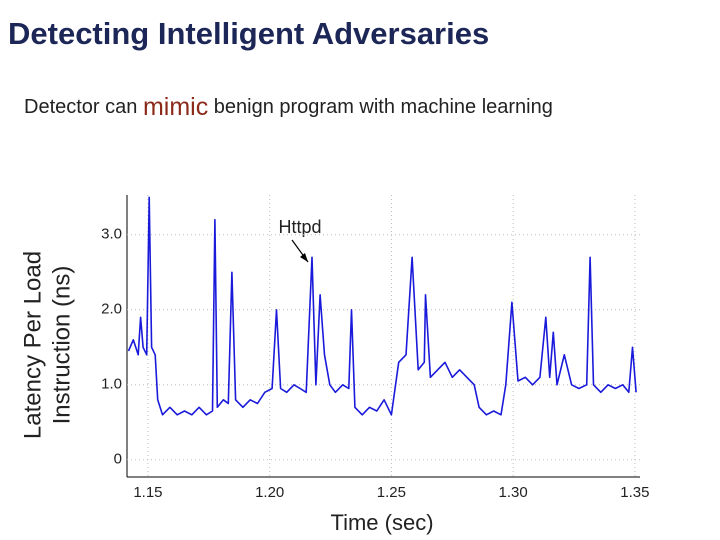  What do you see at coordinates (248, 33) in the screenshot?
I see `slide-title: Detecting Intelligent Adversaries` at bounding box center [248, 33].